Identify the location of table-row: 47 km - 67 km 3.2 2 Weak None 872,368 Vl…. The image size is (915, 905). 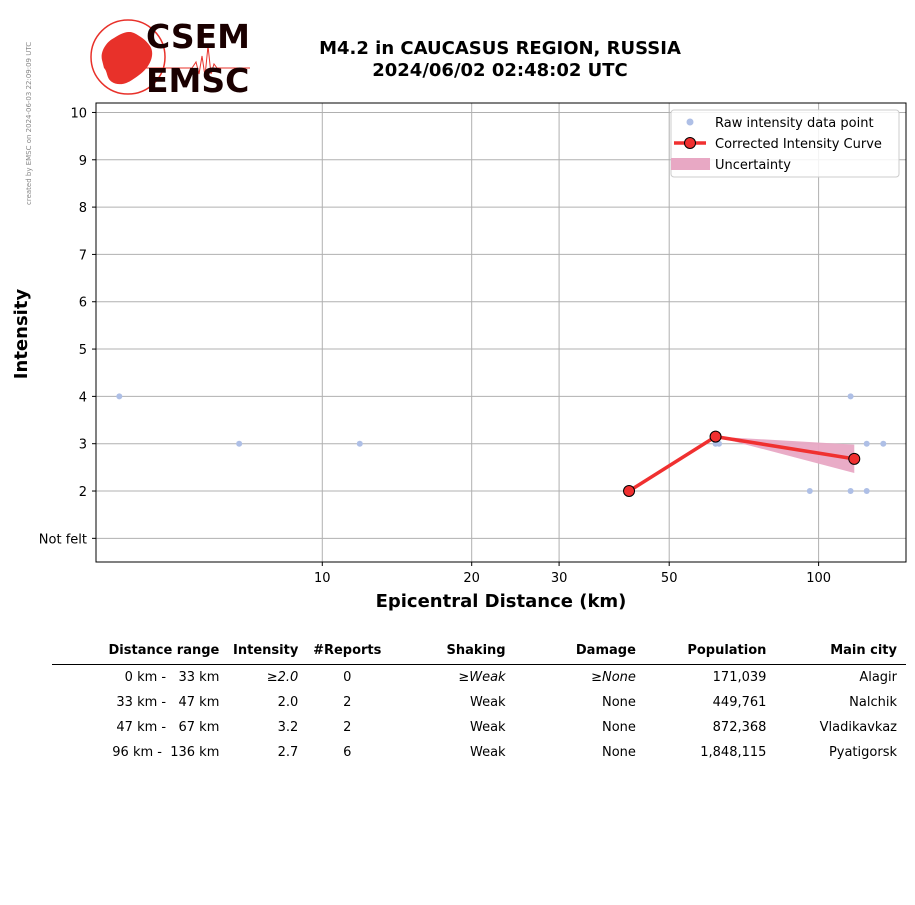
(479, 727).